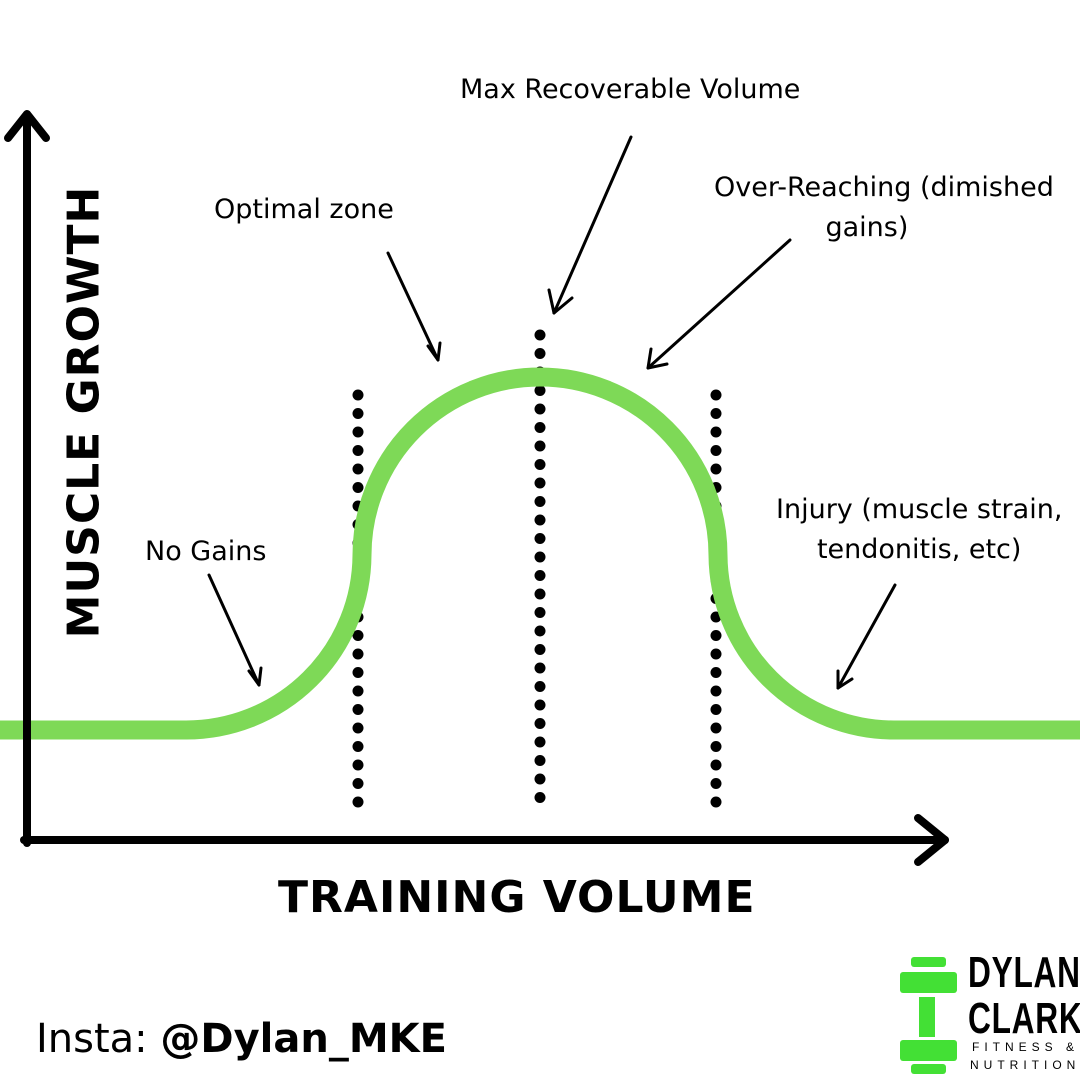 This screenshot has width=1080, height=1080. Describe the element at coordinates (919, 509) in the screenshot. I see `label-line: Injury (muscle strain,` at that location.